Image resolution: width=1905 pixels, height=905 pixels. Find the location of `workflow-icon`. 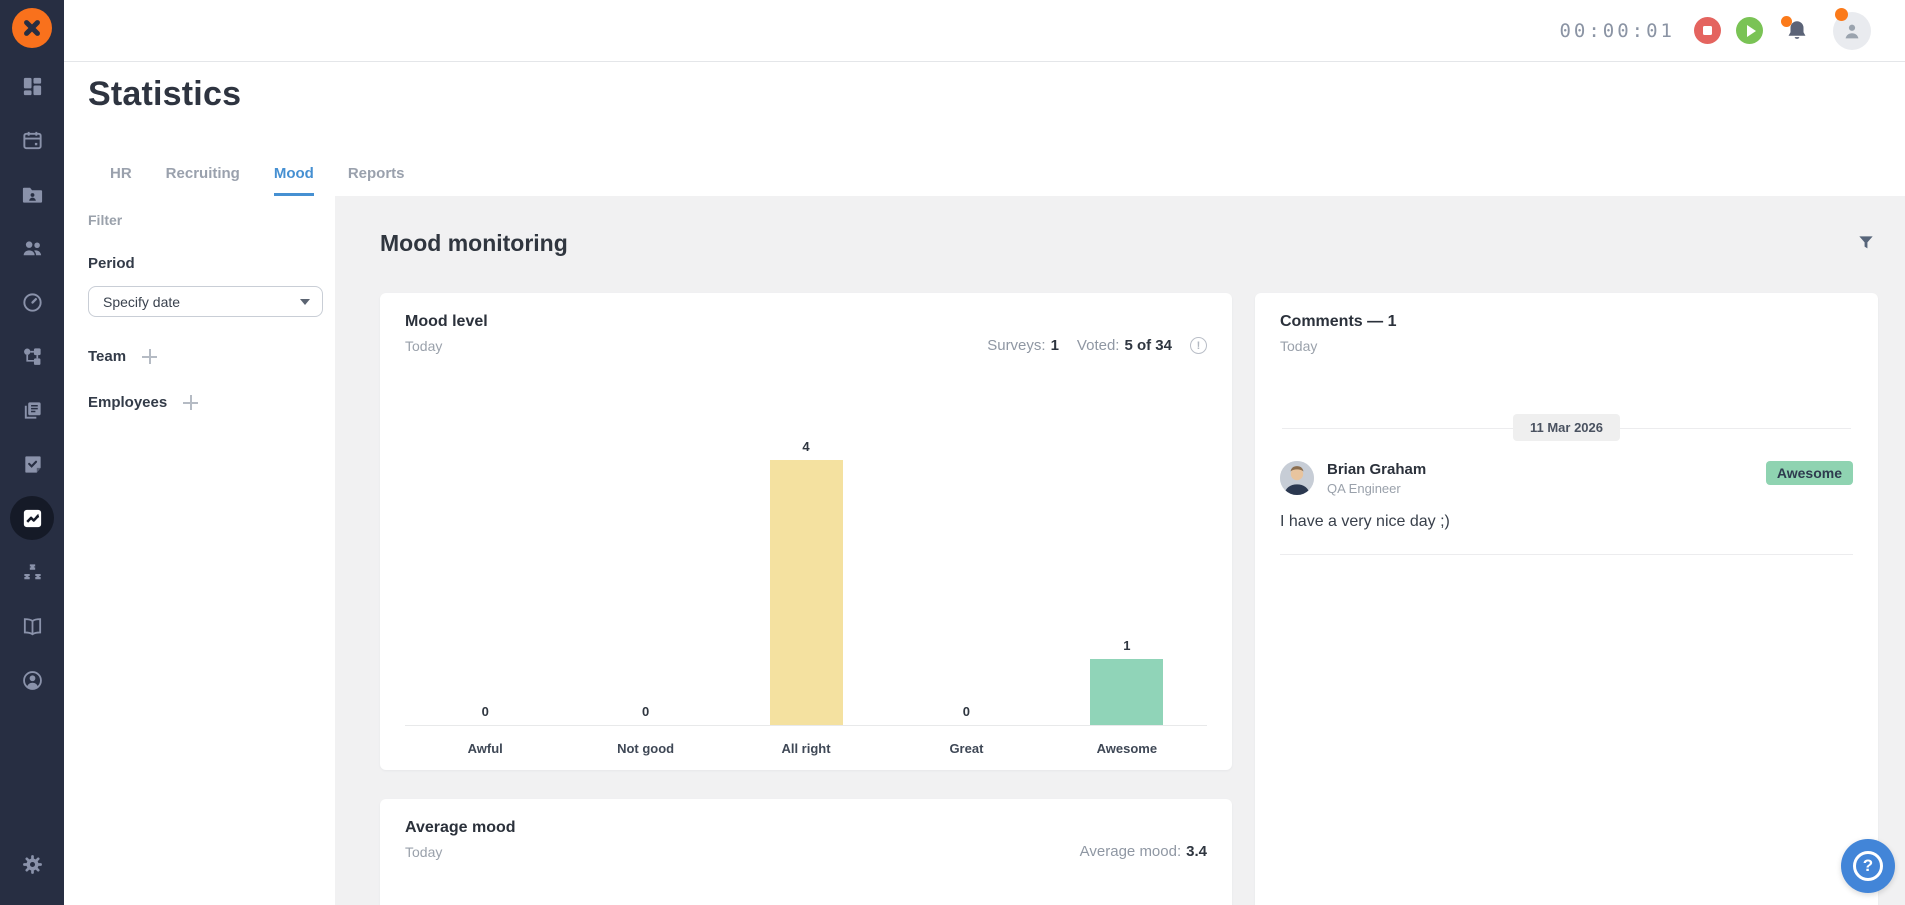

workflow-icon is located at coordinates (32, 356).